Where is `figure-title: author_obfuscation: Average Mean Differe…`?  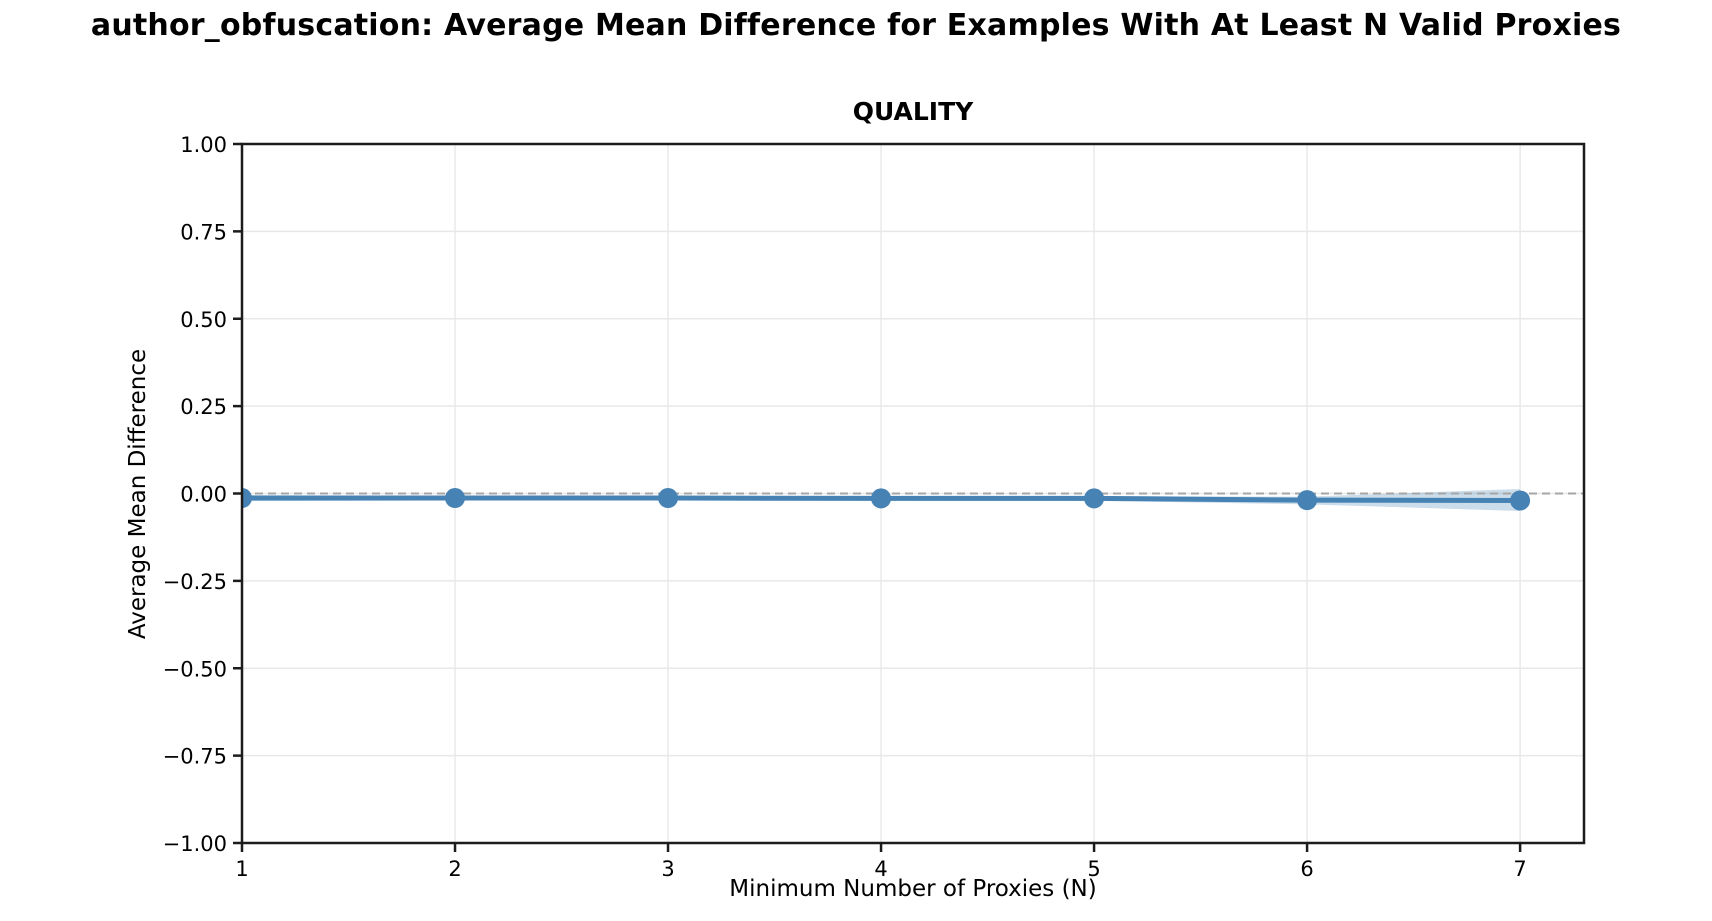 figure-title: author_obfuscation: Average Mean Differe… is located at coordinates (856, 25).